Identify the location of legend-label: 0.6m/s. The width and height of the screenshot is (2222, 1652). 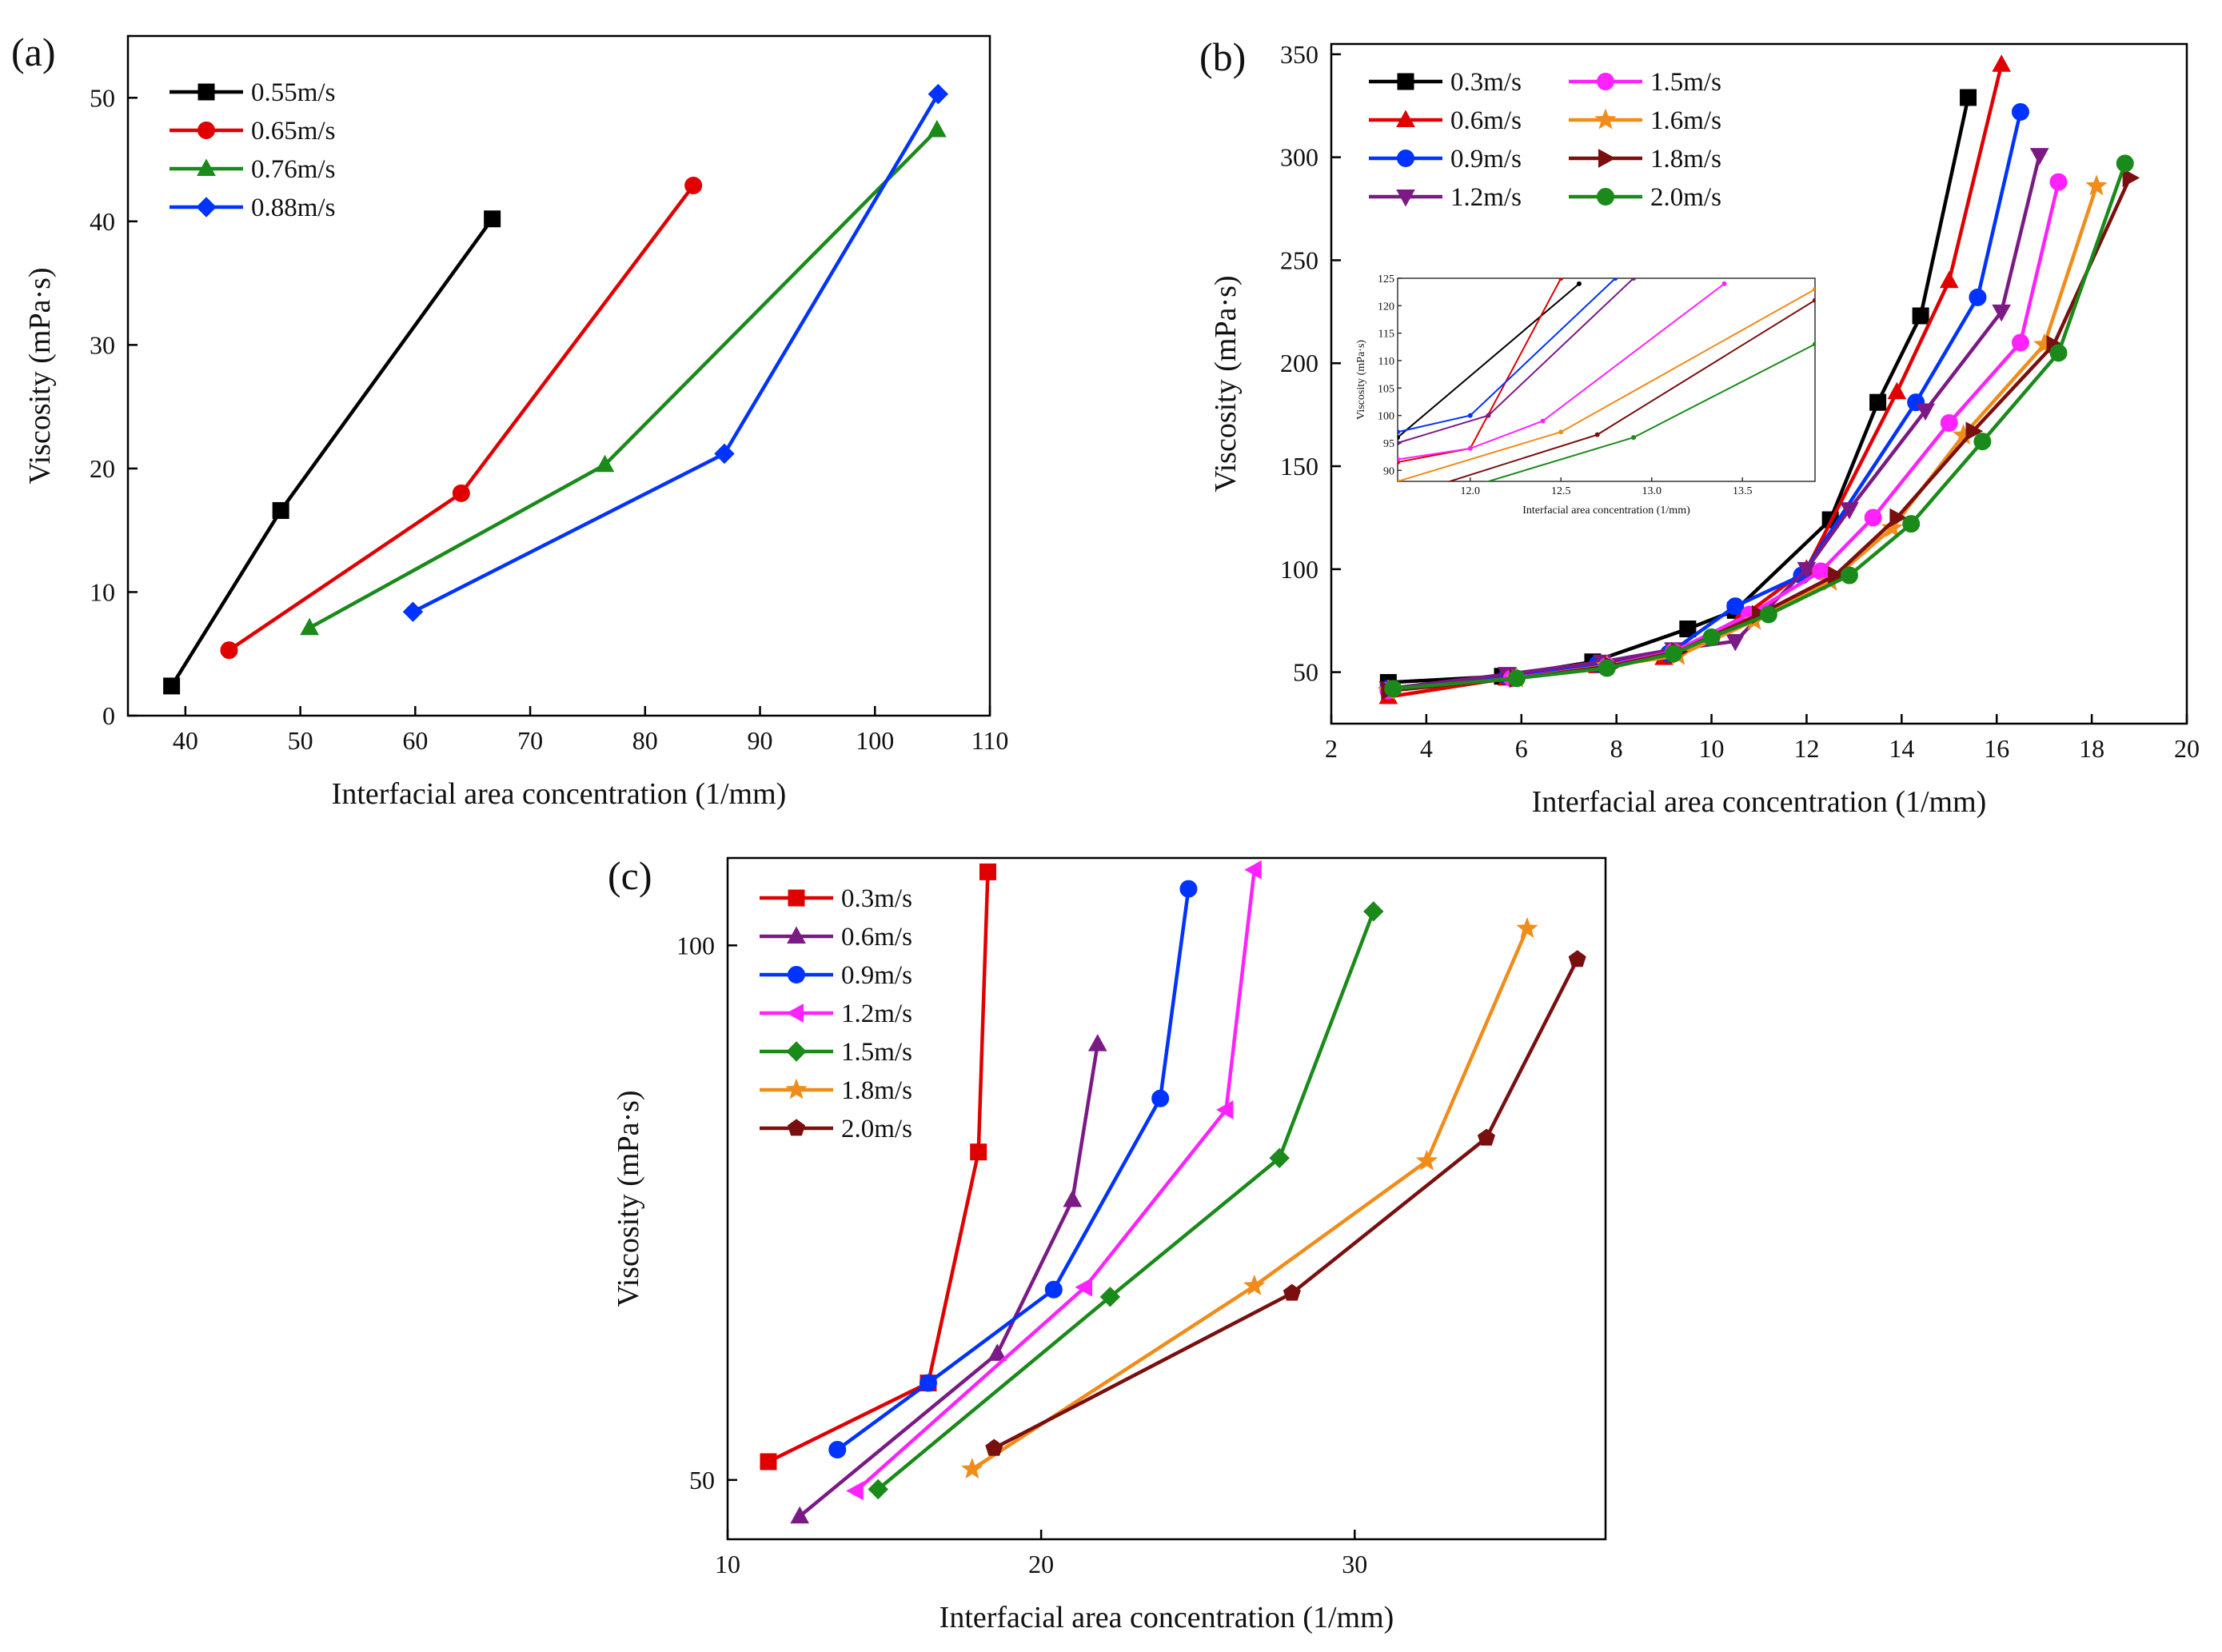
(1486, 120).